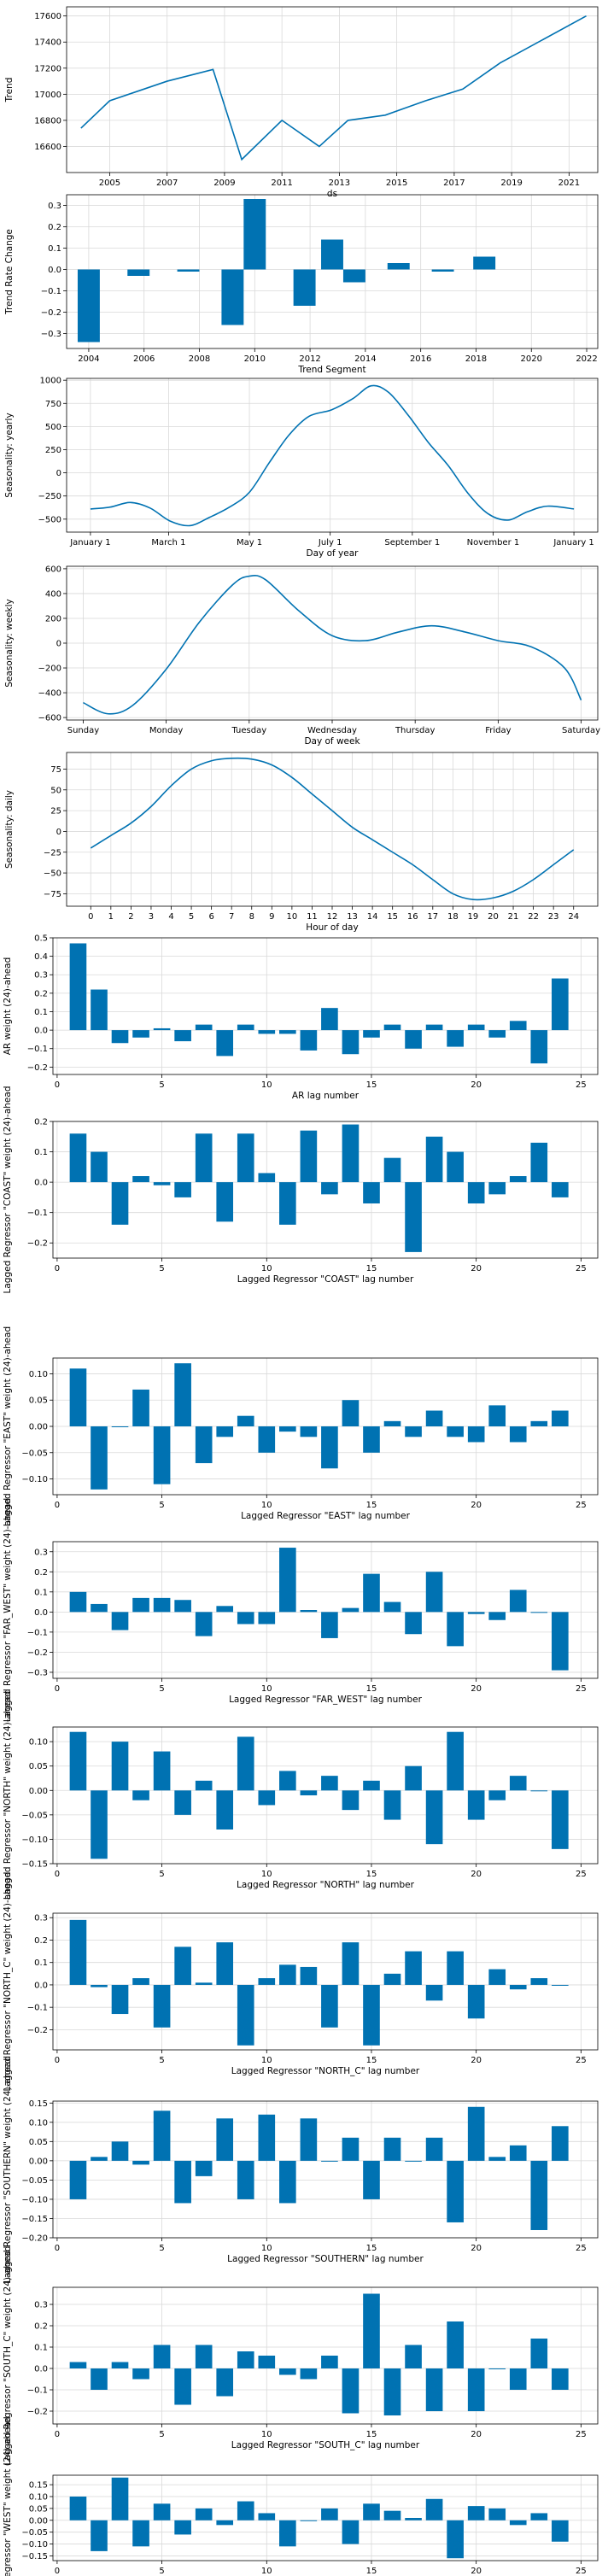 This screenshot has height=2576, width=608. Describe the element at coordinates (325, 2259) in the screenshot. I see `x-axis-label: Lagged Regressor "SOUTHERN" lag number` at that location.